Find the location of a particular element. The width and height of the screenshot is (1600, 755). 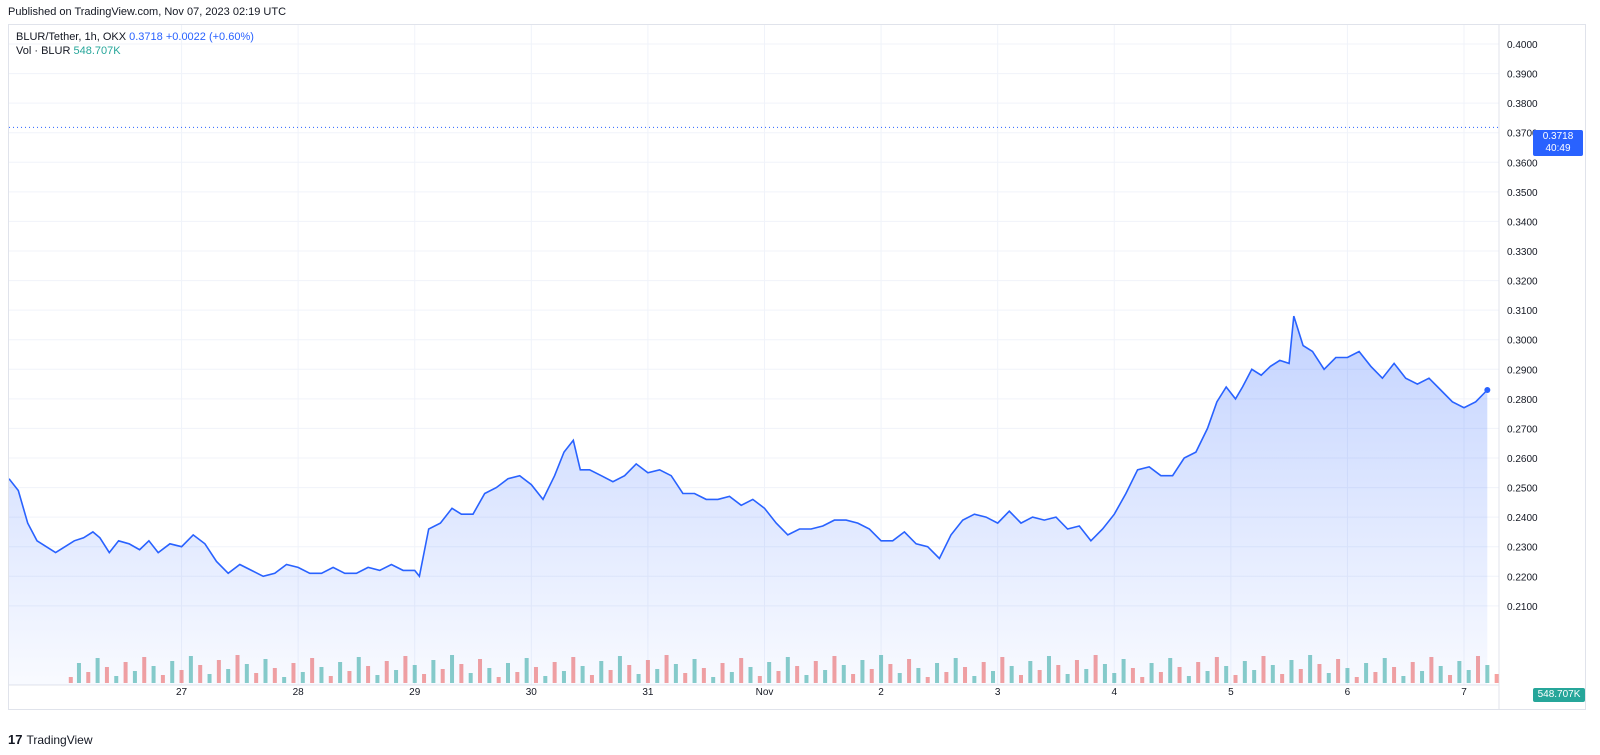

x-tick-label: 28 is located at coordinates (299, 692).